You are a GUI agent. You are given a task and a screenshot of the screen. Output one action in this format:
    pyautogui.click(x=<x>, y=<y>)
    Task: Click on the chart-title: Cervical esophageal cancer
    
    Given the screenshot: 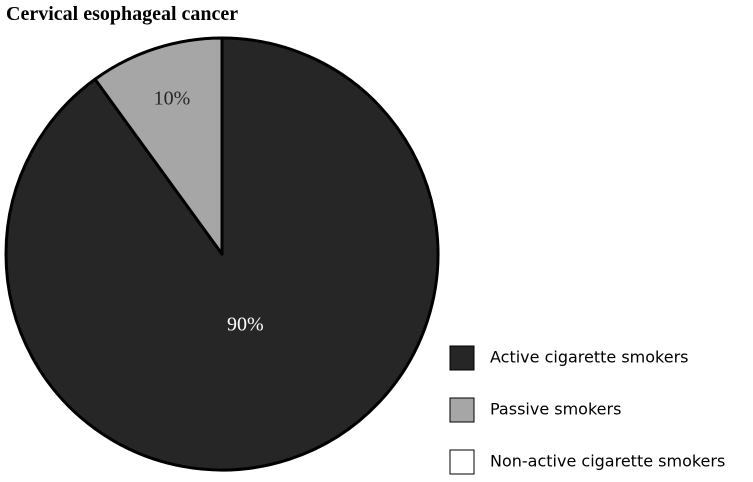 What is the action you would take?
    pyautogui.click(x=122, y=14)
    